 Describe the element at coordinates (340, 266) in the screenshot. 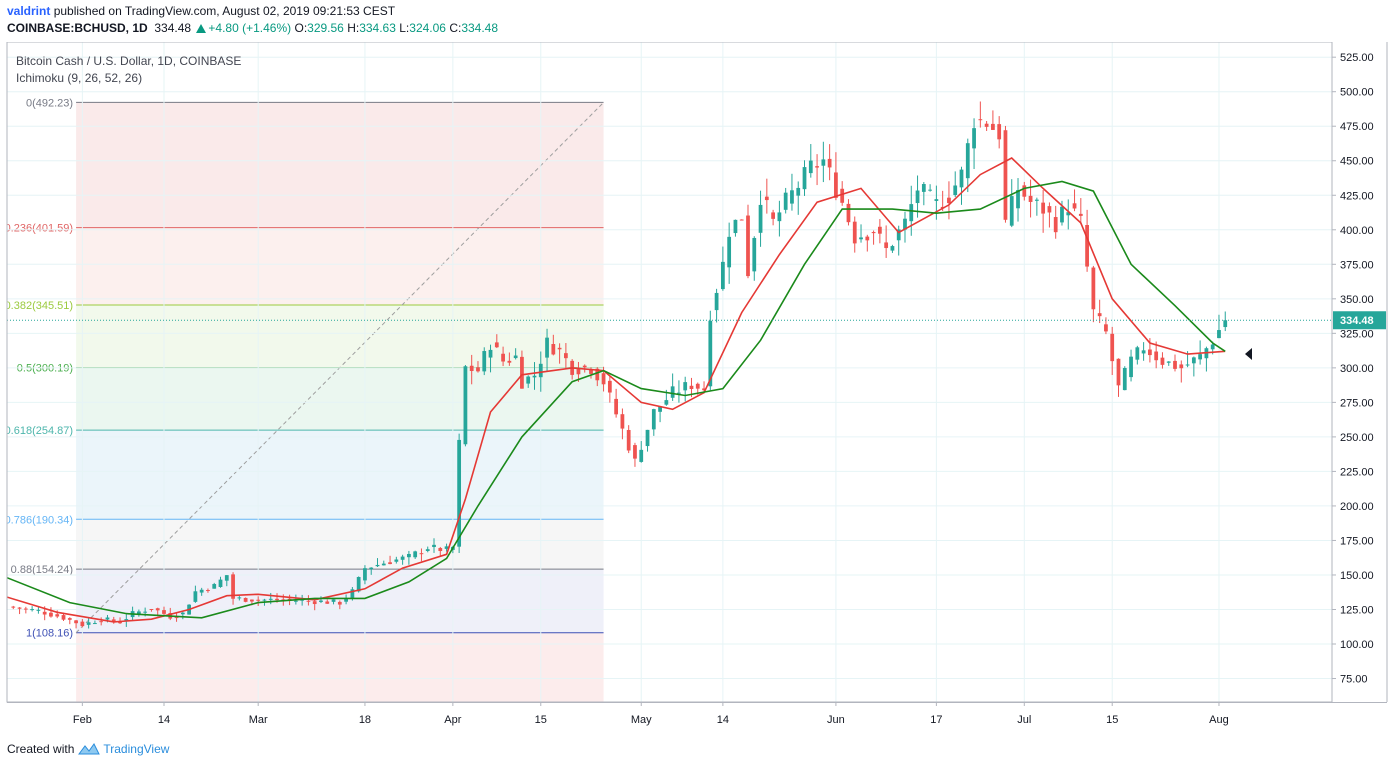

I see `fib-zone` at that location.